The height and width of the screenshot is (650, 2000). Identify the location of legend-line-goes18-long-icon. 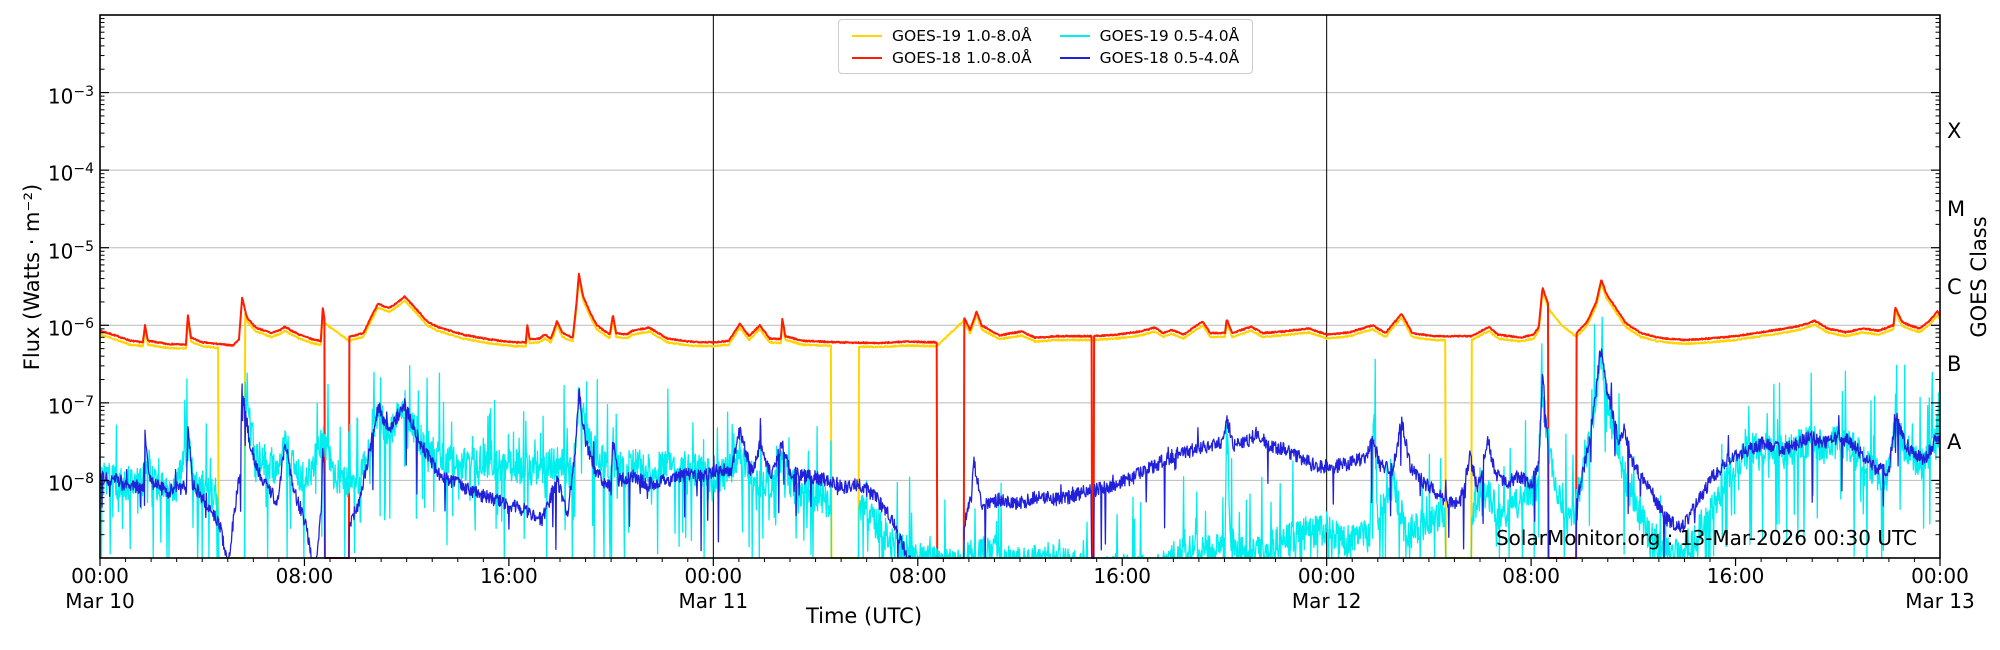
(867, 58).